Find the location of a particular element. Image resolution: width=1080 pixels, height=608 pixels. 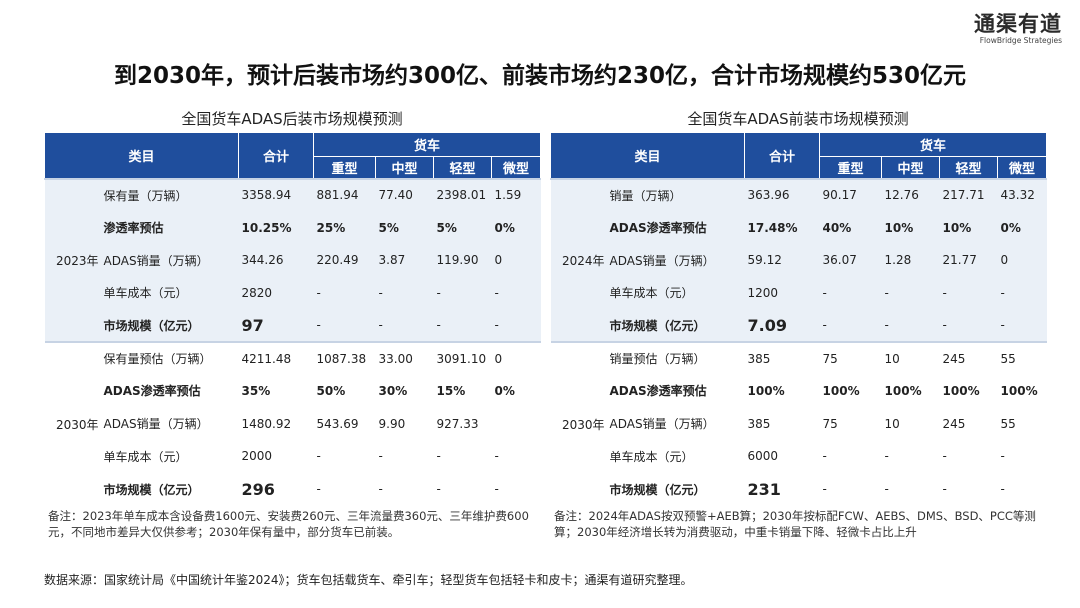

cell-medium: 30% is located at coordinates (404, 391).